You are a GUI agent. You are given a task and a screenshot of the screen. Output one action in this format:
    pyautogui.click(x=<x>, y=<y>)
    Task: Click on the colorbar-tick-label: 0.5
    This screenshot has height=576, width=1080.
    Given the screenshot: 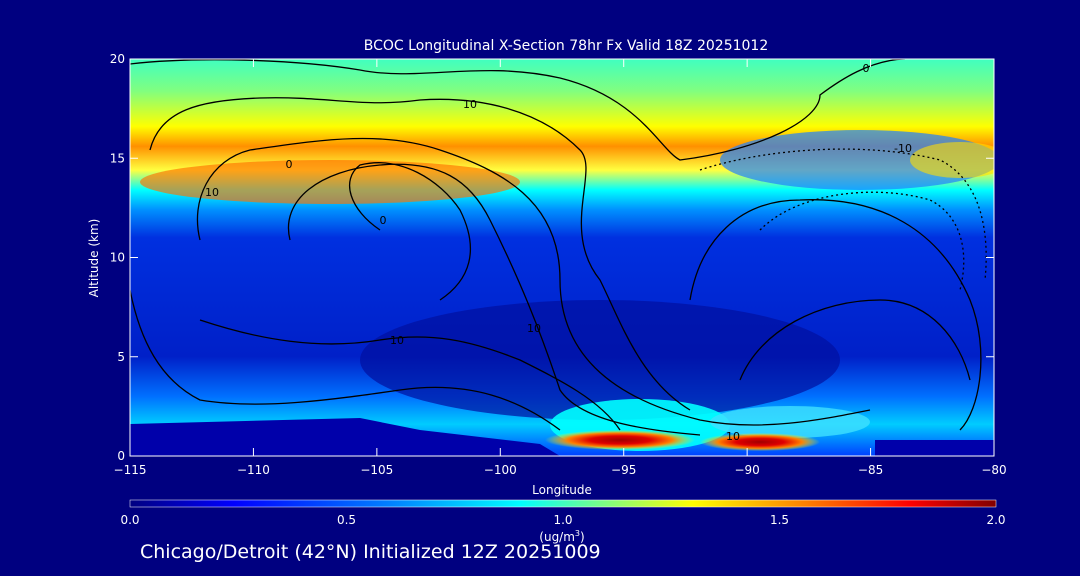 What is the action you would take?
    pyautogui.click(x=346, y=520)
    